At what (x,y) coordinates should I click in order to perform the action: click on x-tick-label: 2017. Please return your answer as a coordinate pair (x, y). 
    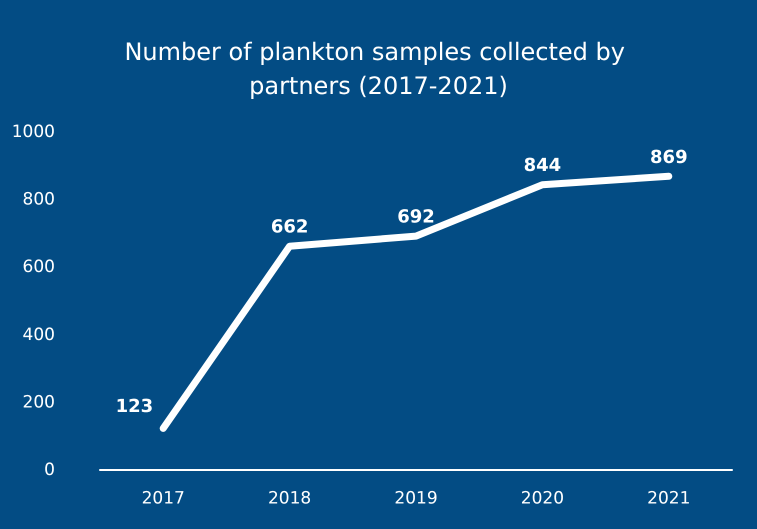
    Looking at the image, I should click on (163, 498).